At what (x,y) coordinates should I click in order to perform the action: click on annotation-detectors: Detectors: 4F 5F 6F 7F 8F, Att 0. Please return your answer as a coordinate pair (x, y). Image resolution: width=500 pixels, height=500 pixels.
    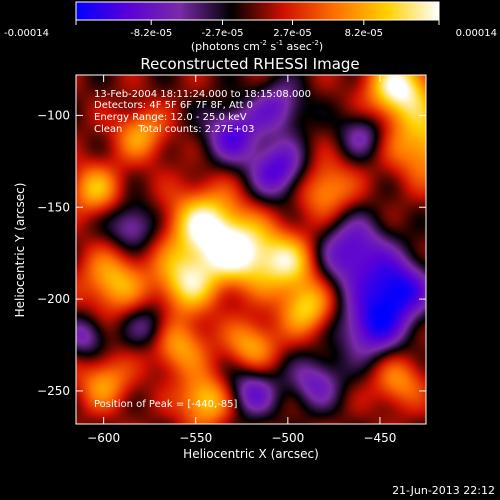
    Looking at the image, I should click on (173, 105).